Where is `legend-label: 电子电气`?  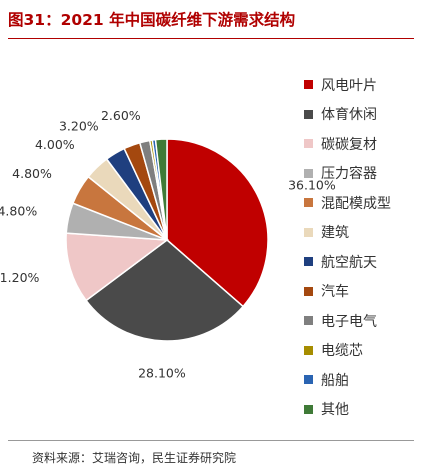 legend-label: 电子电气 is located at coordinates (349, 321).